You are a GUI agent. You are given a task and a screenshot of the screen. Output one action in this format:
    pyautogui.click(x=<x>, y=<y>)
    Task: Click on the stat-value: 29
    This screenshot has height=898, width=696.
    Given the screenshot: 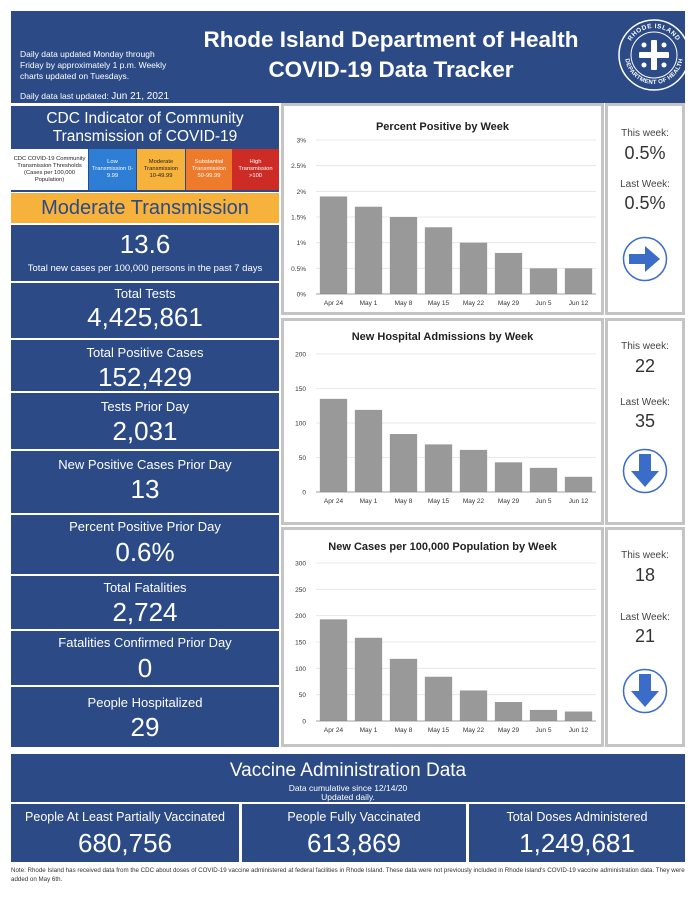 What is the action you would take?
    pyautogui.click(x=145, y=727)
    